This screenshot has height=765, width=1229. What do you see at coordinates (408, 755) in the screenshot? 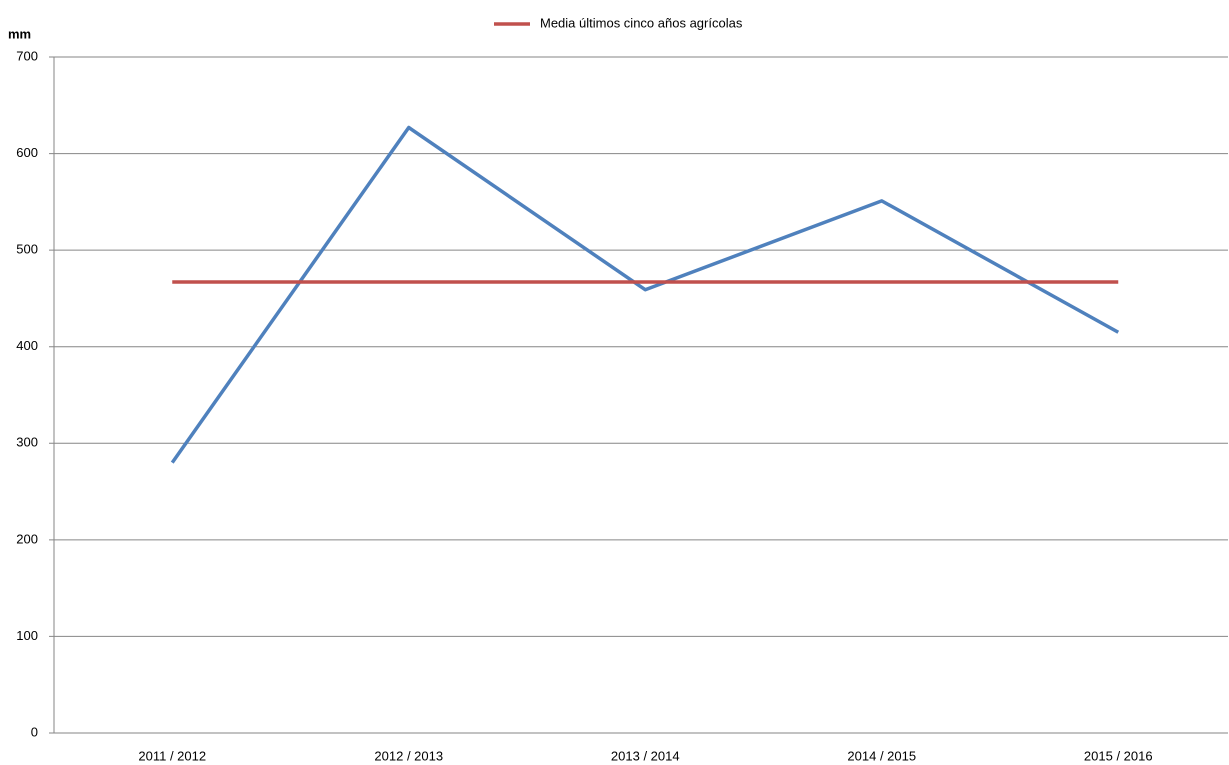
I see `x-tick-label: 2012 / 2013` at bounding box center [408, 755].